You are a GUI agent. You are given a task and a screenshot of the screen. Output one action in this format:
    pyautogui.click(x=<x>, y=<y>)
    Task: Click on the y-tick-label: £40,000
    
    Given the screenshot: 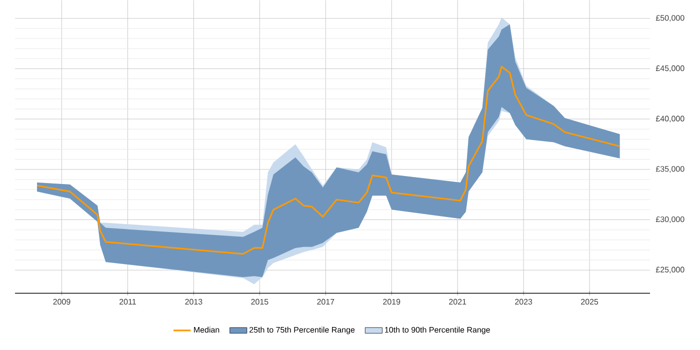 What is the action you would take?
    pyautogui.click(x=670, y=119)
    